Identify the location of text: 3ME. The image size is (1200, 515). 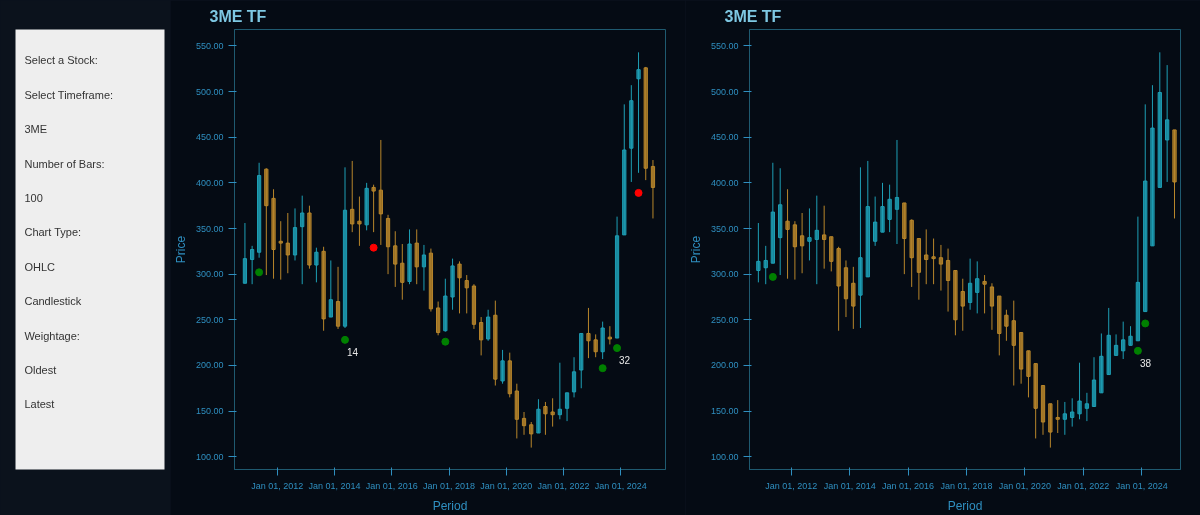
(36, 129).